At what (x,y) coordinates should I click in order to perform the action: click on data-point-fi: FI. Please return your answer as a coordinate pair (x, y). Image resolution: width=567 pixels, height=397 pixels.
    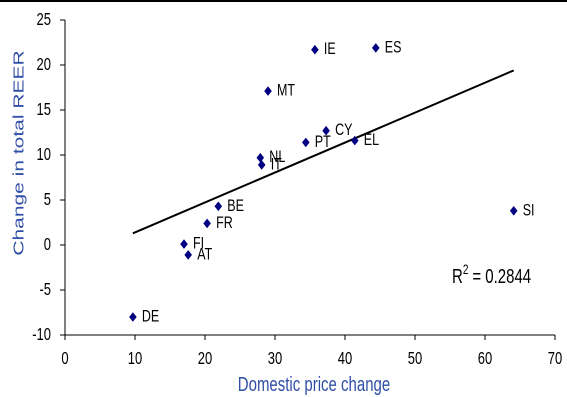
    Looking at the image, I should click on (192, 244).